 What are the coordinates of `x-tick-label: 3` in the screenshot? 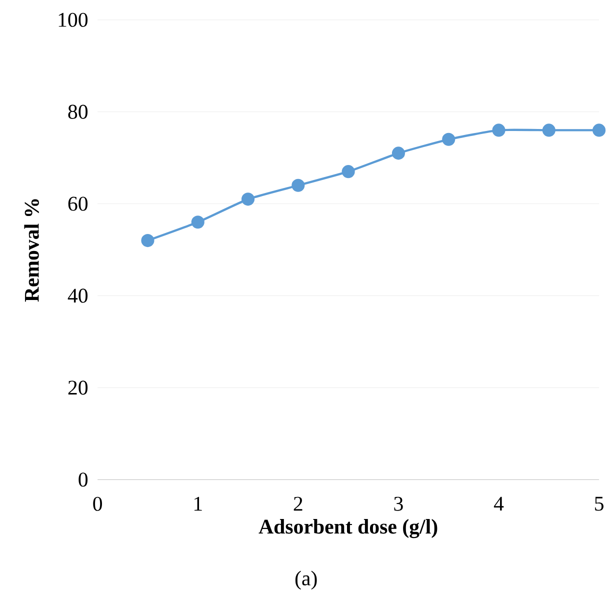 It's located at (398, 503).